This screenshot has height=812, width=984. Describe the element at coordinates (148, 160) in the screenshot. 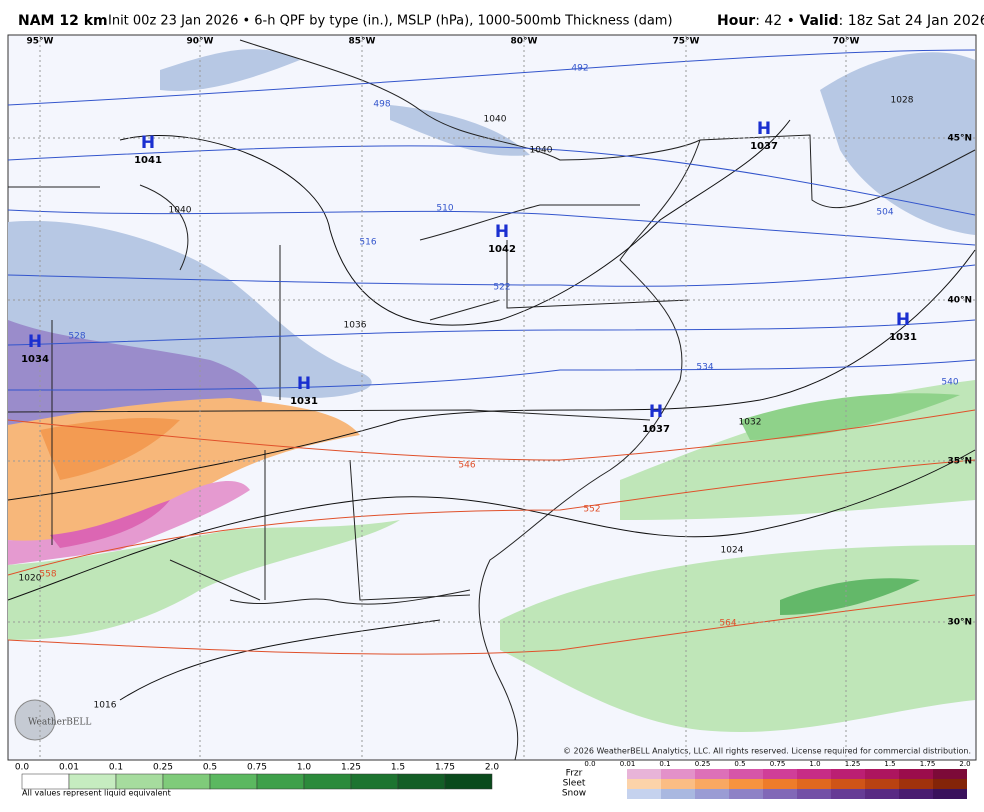

I see `high-pressure: 1041` at that location.